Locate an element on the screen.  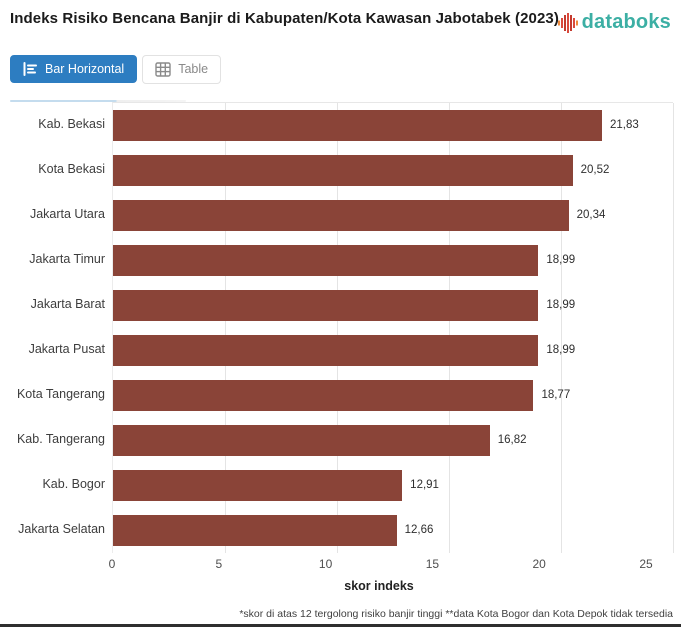
category-label: Kota Tangerang is located at coordinates (60, 394).